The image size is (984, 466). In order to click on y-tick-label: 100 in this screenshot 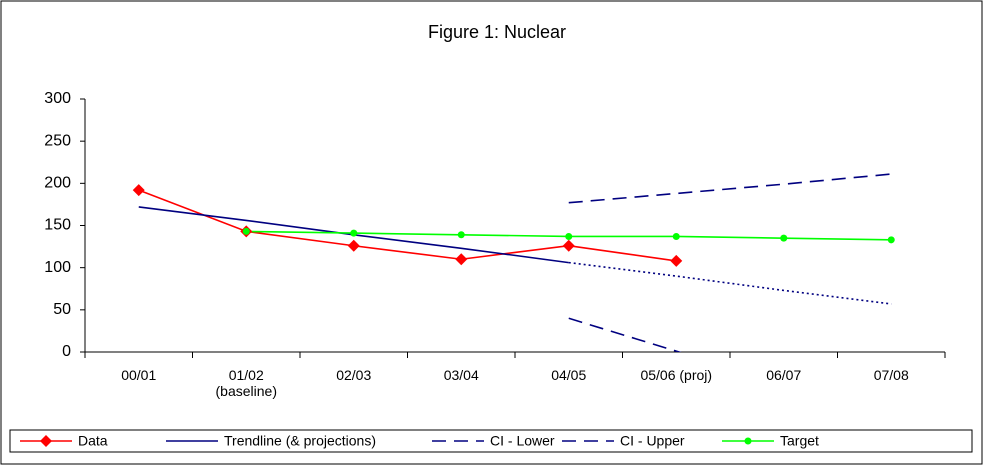, I will do `click(57, 267)`.